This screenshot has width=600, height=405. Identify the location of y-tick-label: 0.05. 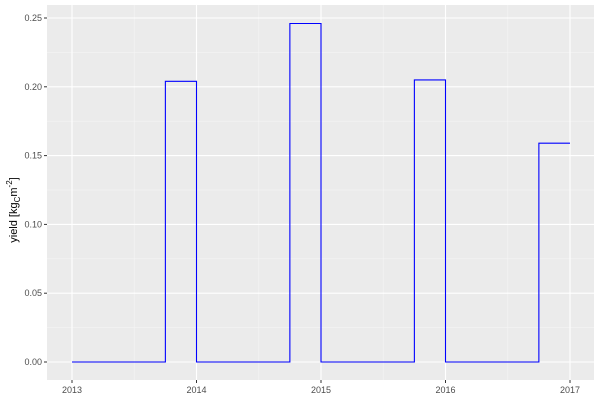
(33, 293).